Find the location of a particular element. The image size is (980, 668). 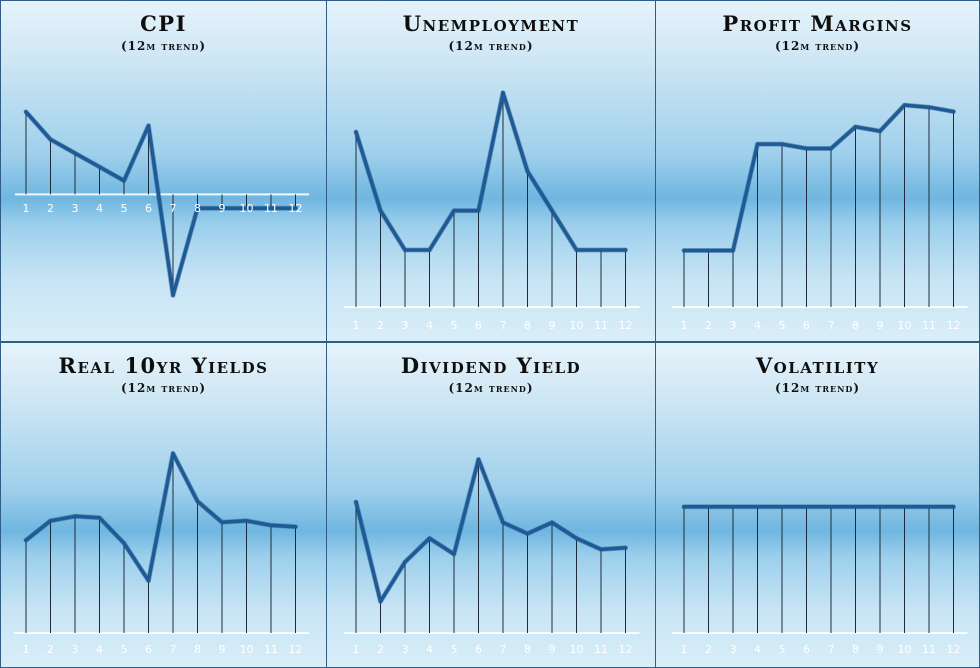

profit-margins-line-chart: 1 2 3 4 5 6 7 8 9 10 11 12 is located at coordinates (820, 217).